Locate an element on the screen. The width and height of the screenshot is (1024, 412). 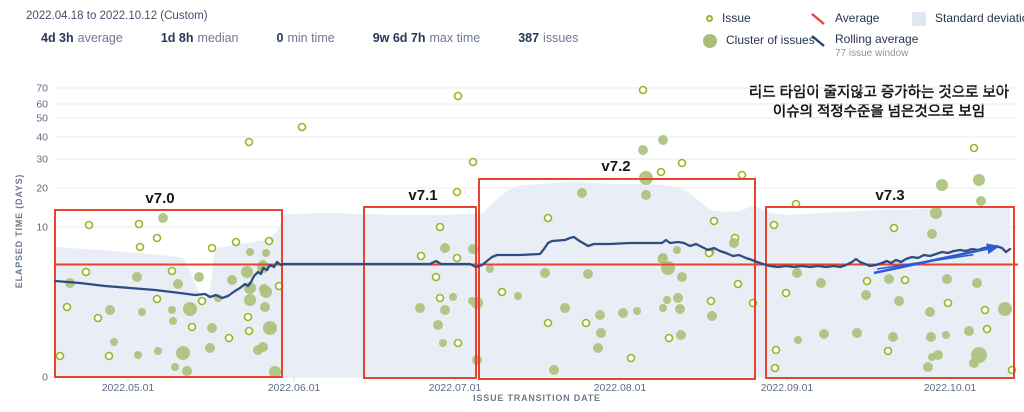
legend-average: Average is located at coordinates (844, 19).